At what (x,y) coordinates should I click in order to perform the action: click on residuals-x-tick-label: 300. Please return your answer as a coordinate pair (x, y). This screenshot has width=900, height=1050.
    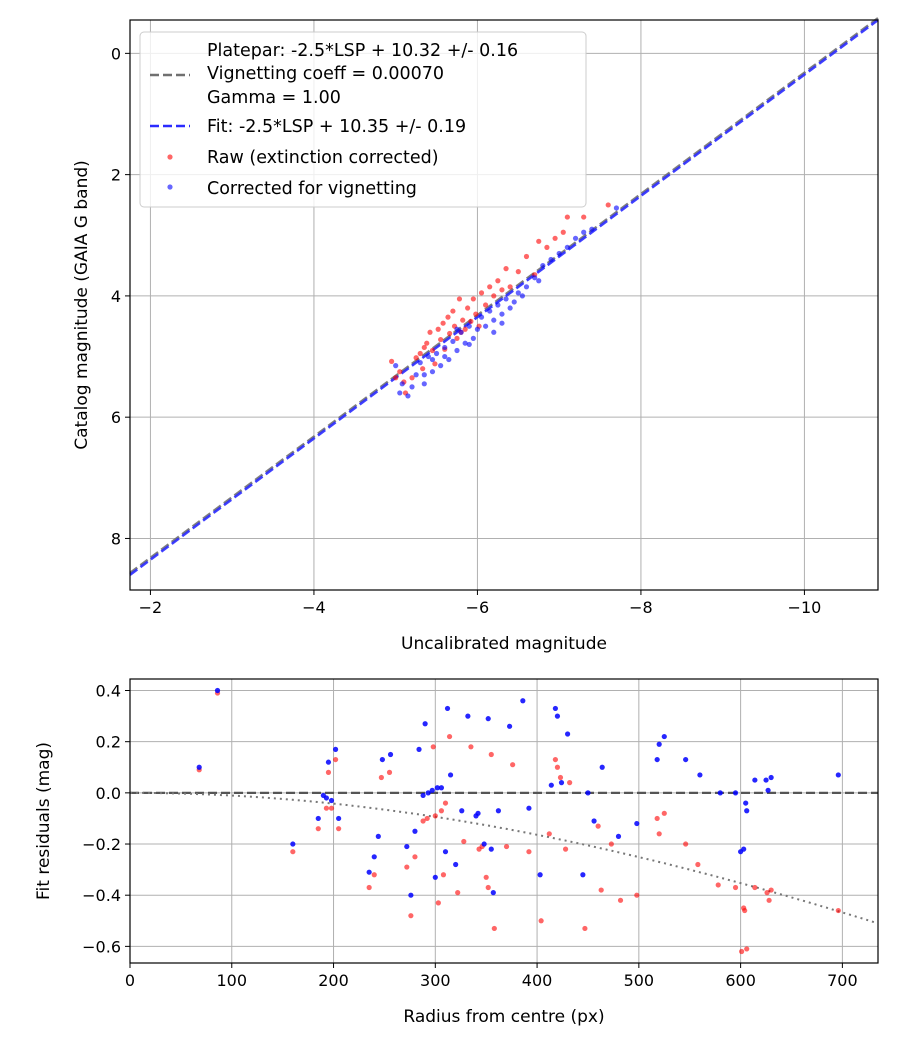
    Looking at the image, I should click on (435, 980).